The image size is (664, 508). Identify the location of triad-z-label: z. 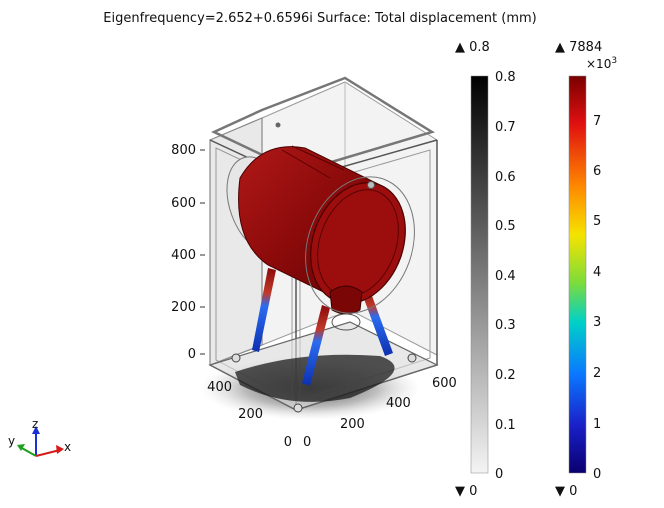
(35, 424).